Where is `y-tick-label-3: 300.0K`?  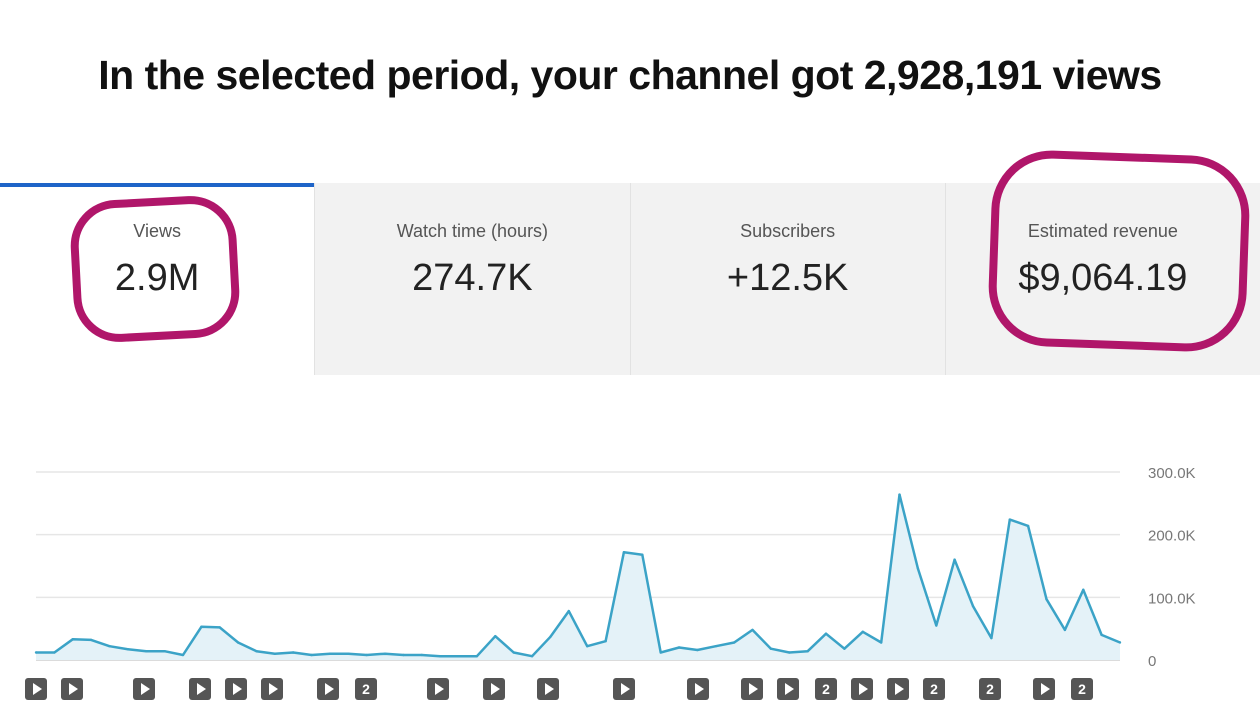
y-tick-label-3: 300.0K is located at coordinates (1172, 473).